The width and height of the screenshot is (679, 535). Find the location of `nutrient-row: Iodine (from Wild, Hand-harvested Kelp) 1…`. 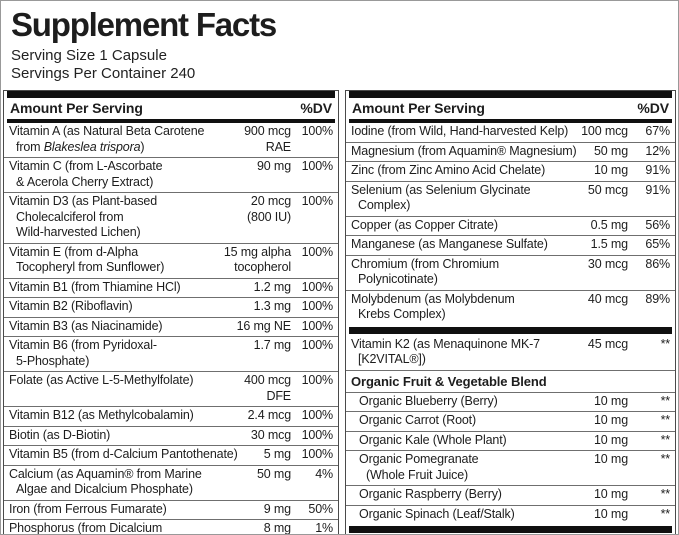

nutrient-row: Iodine (from Wild, Hand-harvested Kelp) 1… is located at coordinates (510, 132).